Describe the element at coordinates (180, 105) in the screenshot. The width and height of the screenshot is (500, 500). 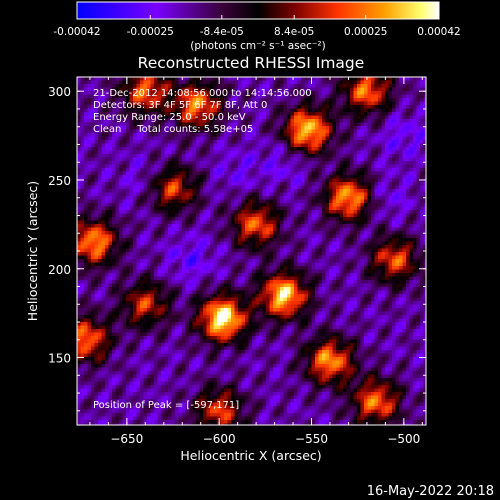
I see `annotation-detectors: Detectors: 3F 4F 5F 6F 7F 8F, Att 0` at that location.